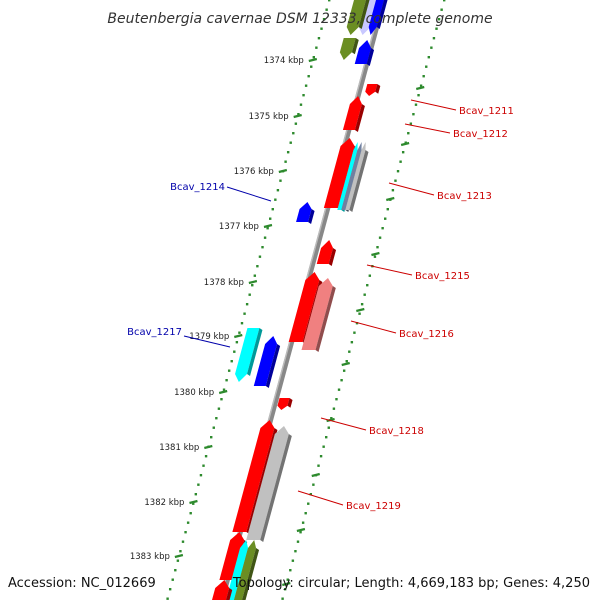 The width and height of the screenshot is (600, 600). I want to click on feature-bcav-1216-b, so click(318, 315).